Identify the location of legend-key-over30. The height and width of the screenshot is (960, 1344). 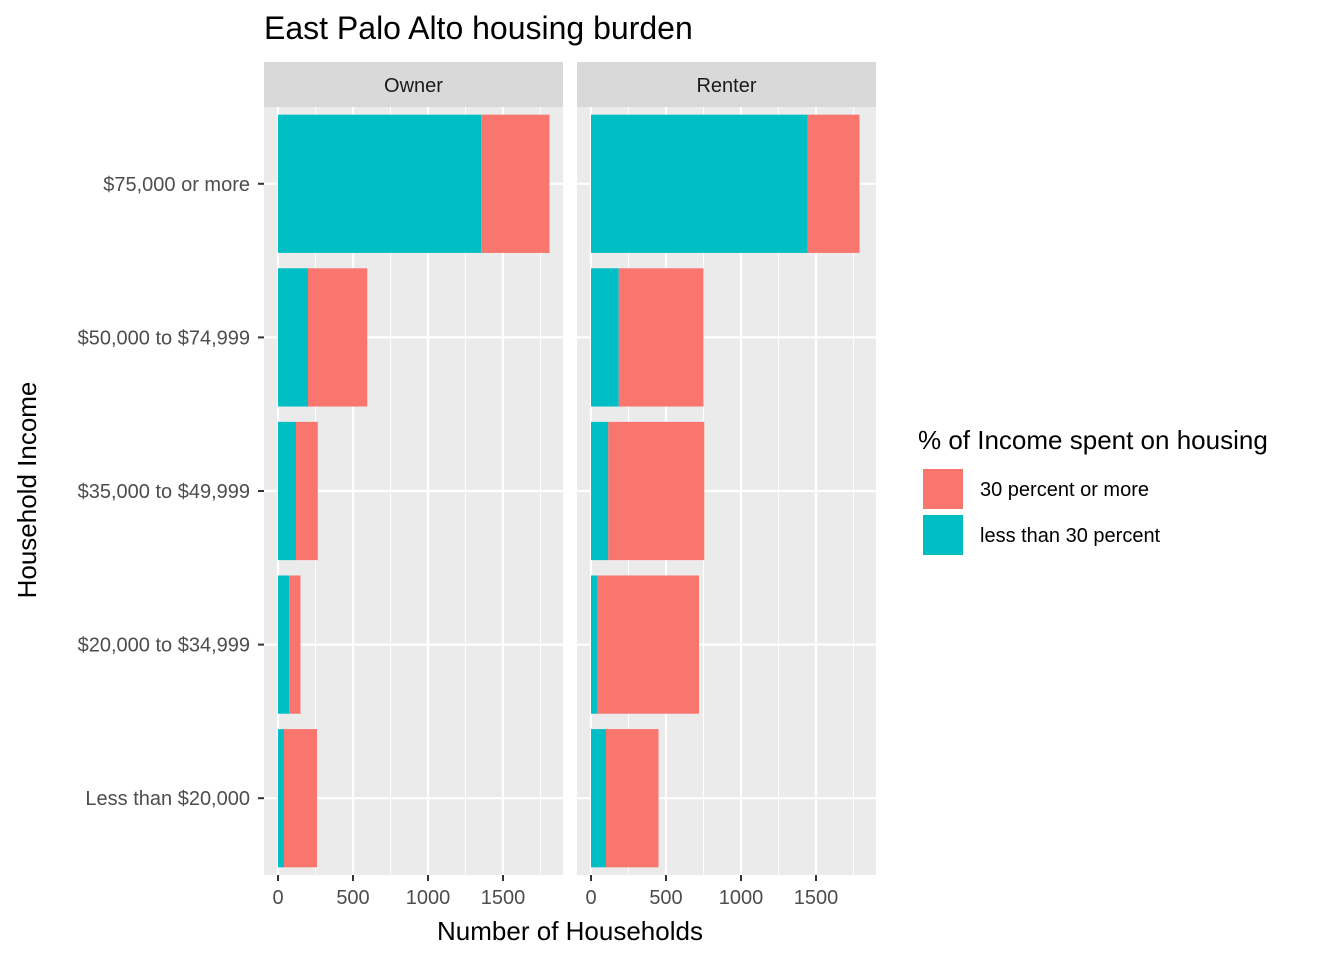
(943, 489).